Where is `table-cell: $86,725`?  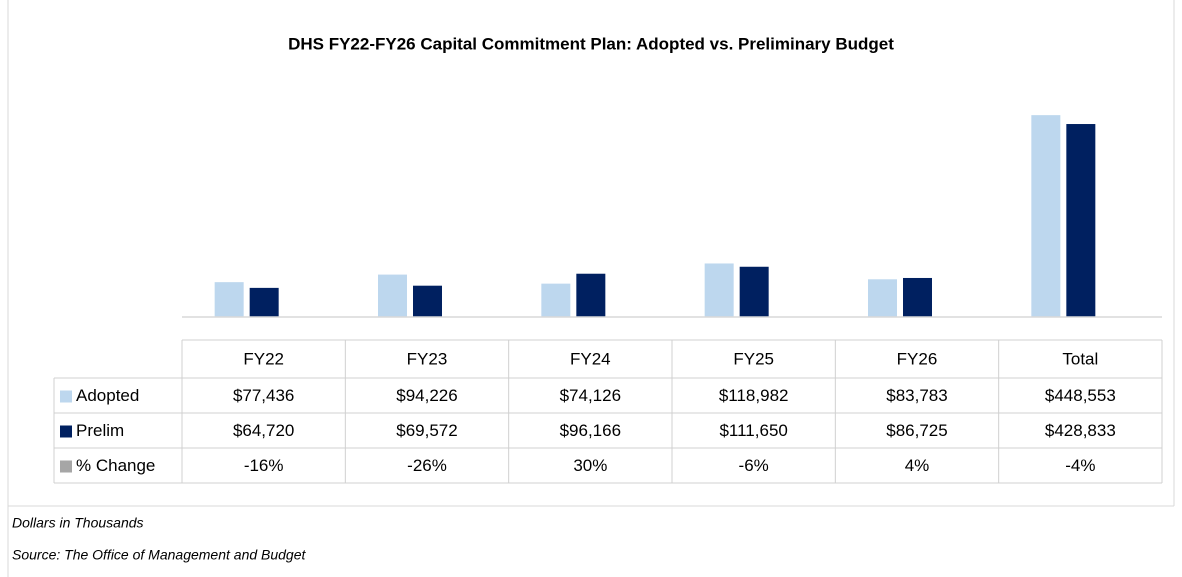
table-cell: $86,725 is located at coordinates (916, 430).